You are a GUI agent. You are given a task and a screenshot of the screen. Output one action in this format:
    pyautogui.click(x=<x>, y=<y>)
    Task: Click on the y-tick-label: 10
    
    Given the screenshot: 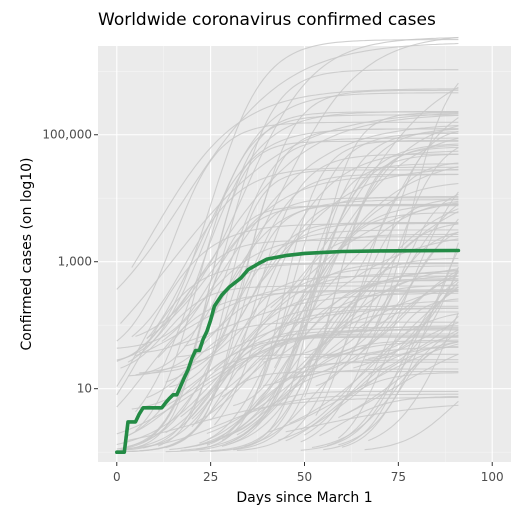 What is the action you would take?
    pyautogui.click(x=84, y=389)
    